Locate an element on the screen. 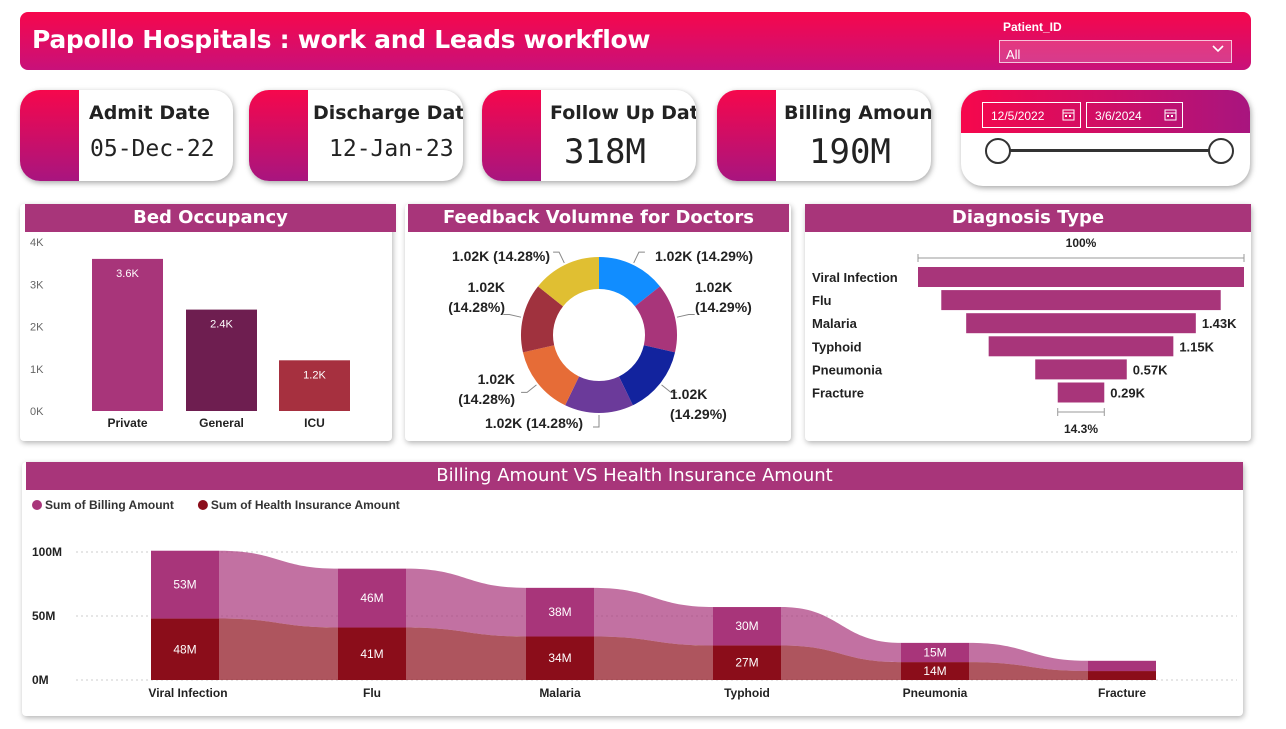 The image size is (1286, 729). end-date-input: 3/6/2024 is located at coordinates (1134, 115).